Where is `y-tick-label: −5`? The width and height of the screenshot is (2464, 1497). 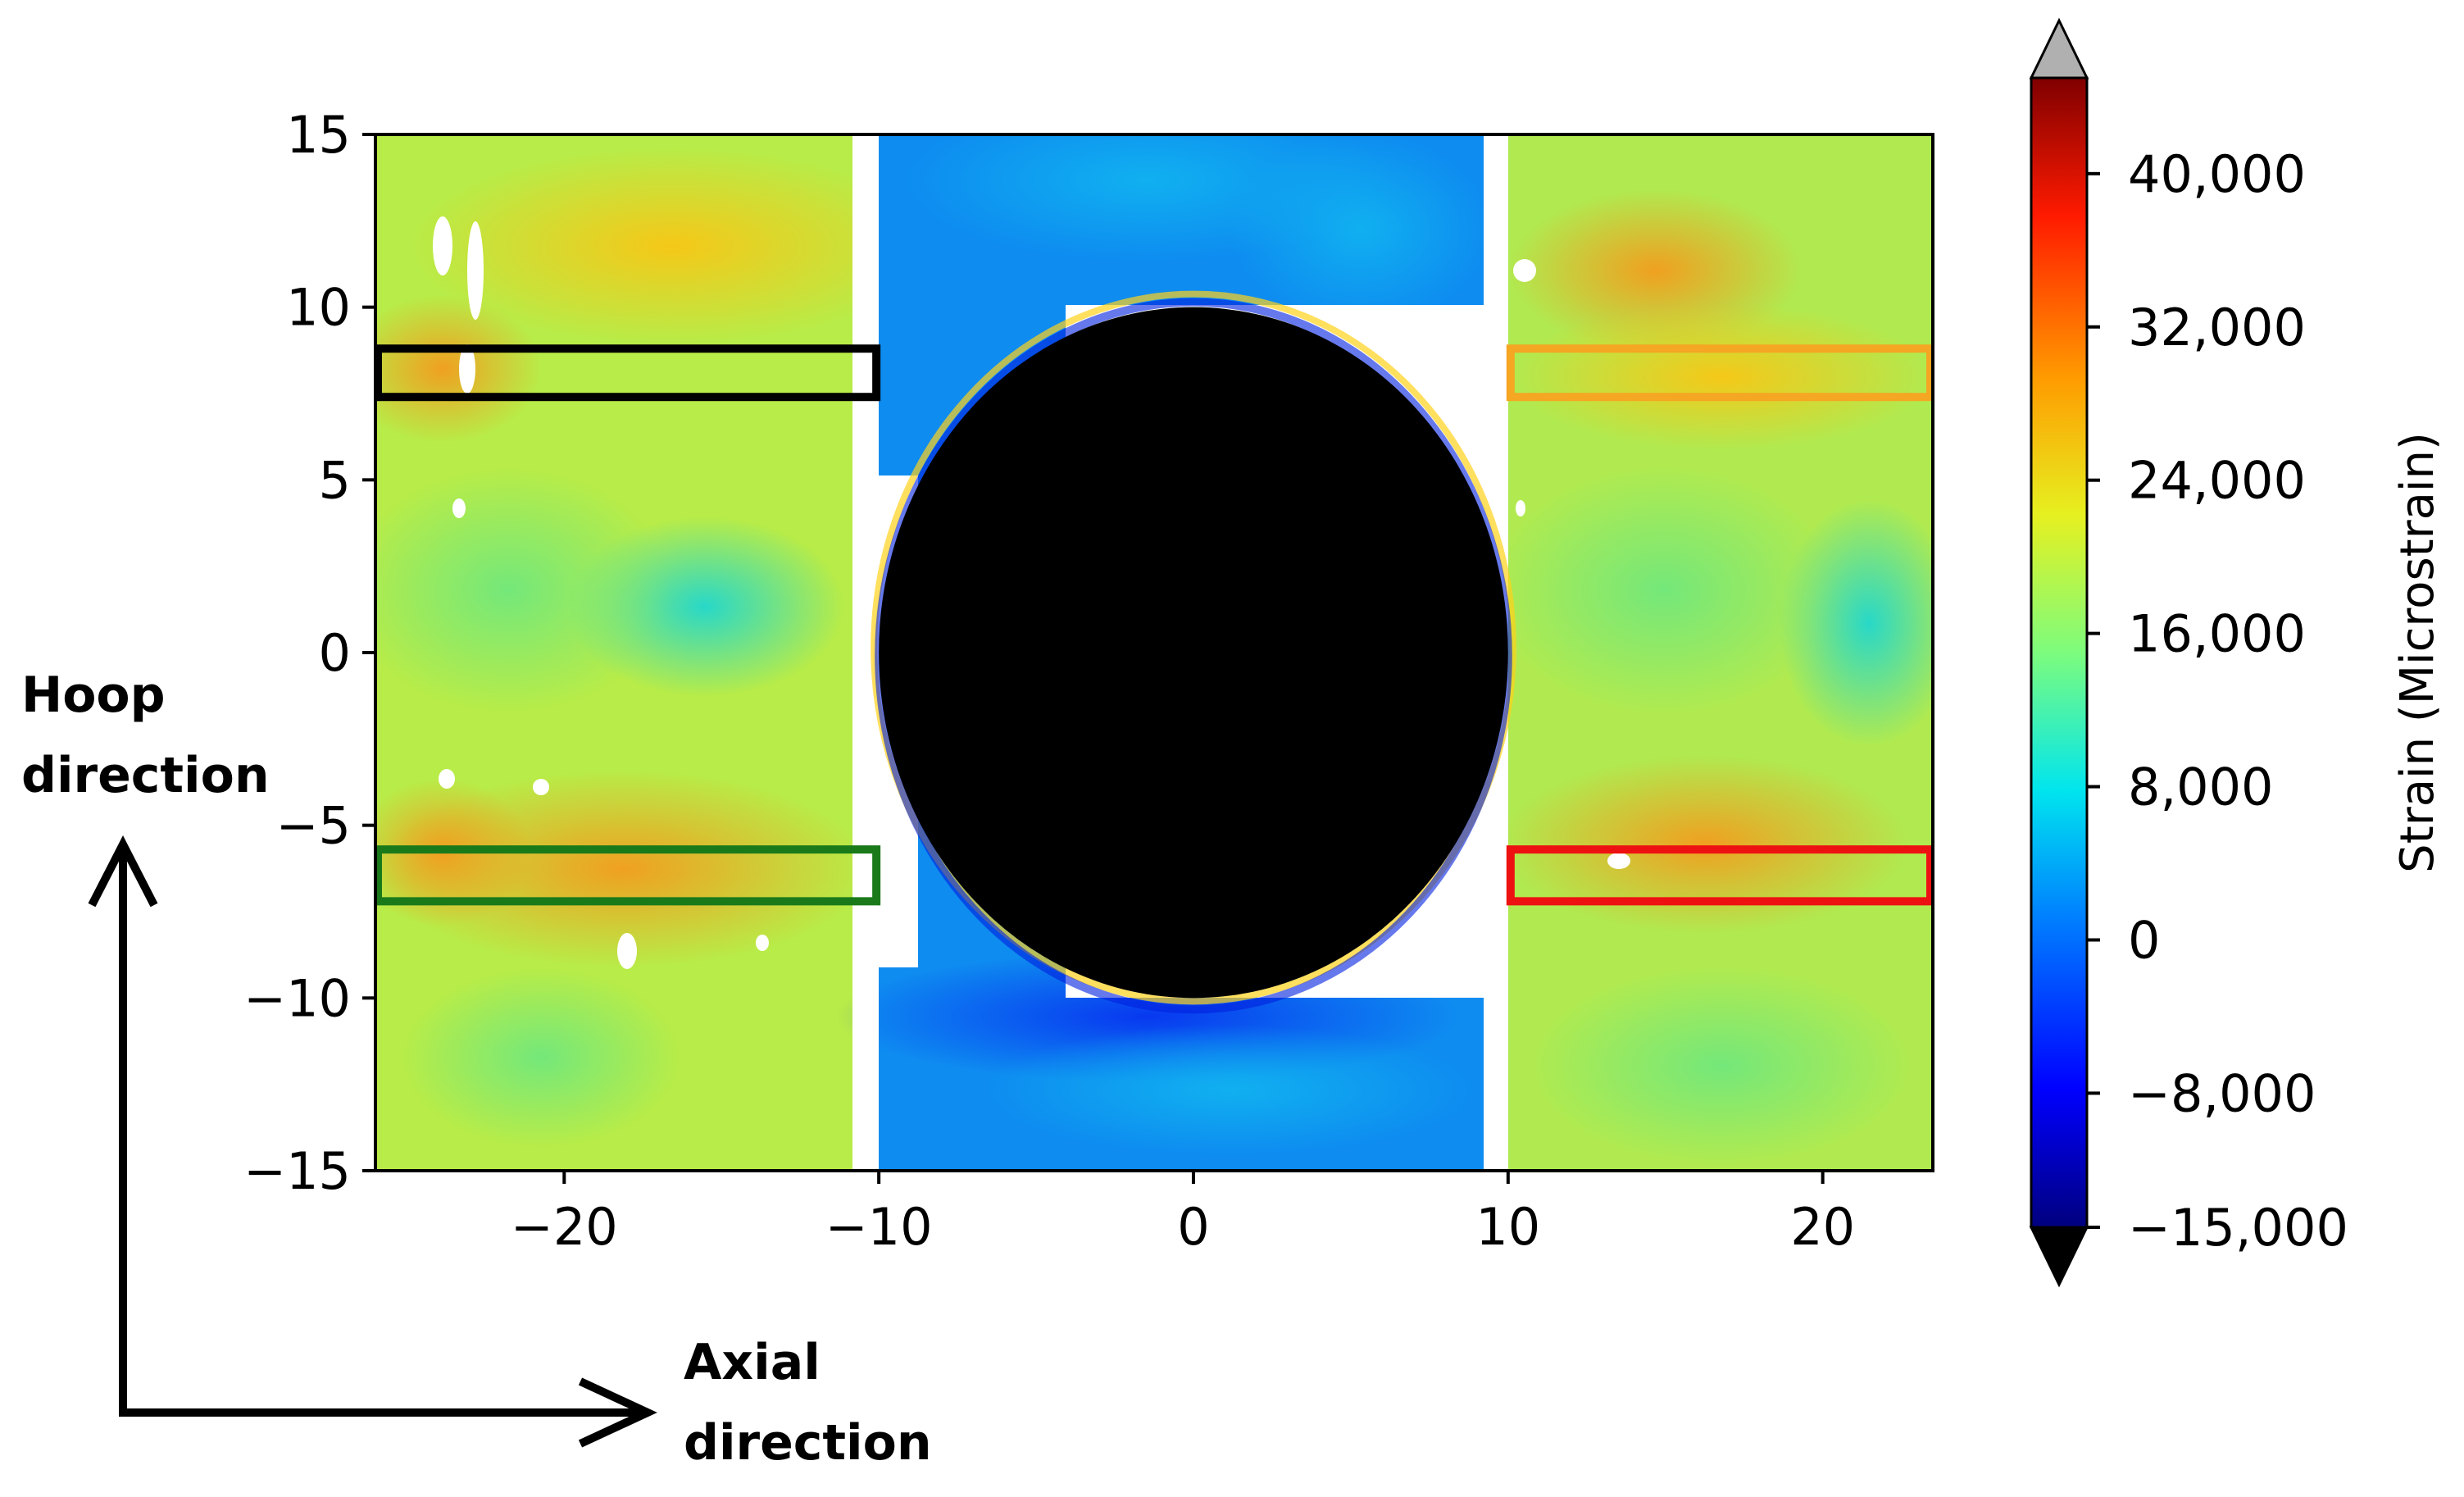
y-tick-label: −5 is located at coordinates (313, 826).